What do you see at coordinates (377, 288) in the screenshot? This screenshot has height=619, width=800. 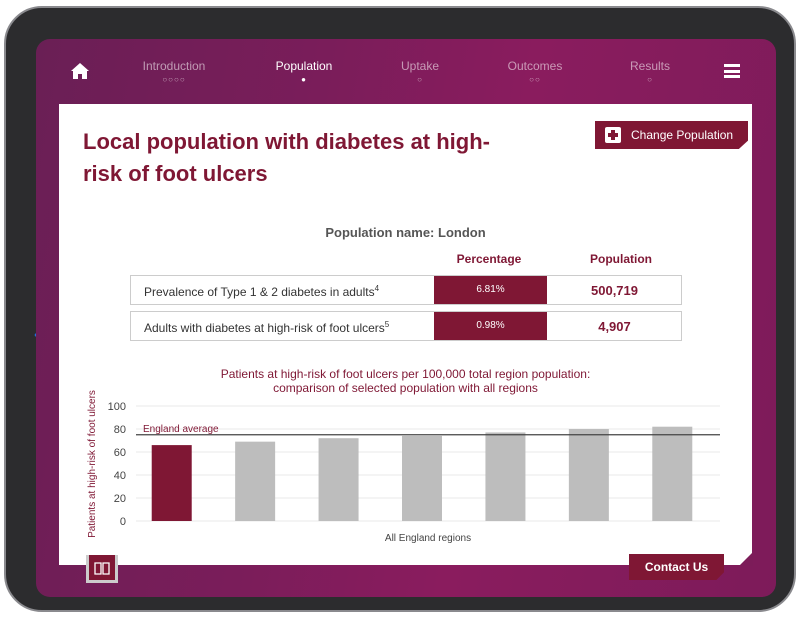 I see `footnote-ref: 4` at bounding box center [377, 288].